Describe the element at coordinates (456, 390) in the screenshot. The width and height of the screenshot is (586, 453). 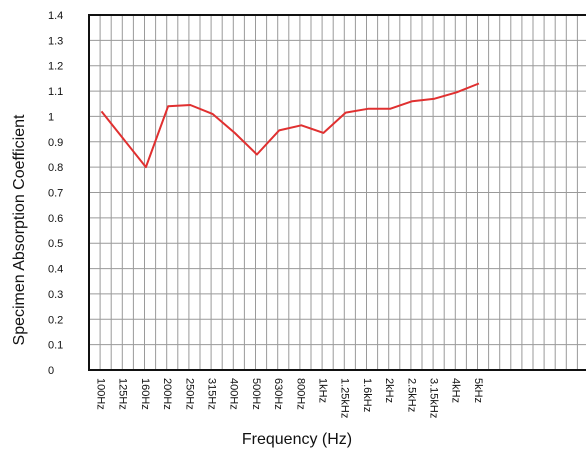
I see `x-tick-label: 4kHz` at that location.